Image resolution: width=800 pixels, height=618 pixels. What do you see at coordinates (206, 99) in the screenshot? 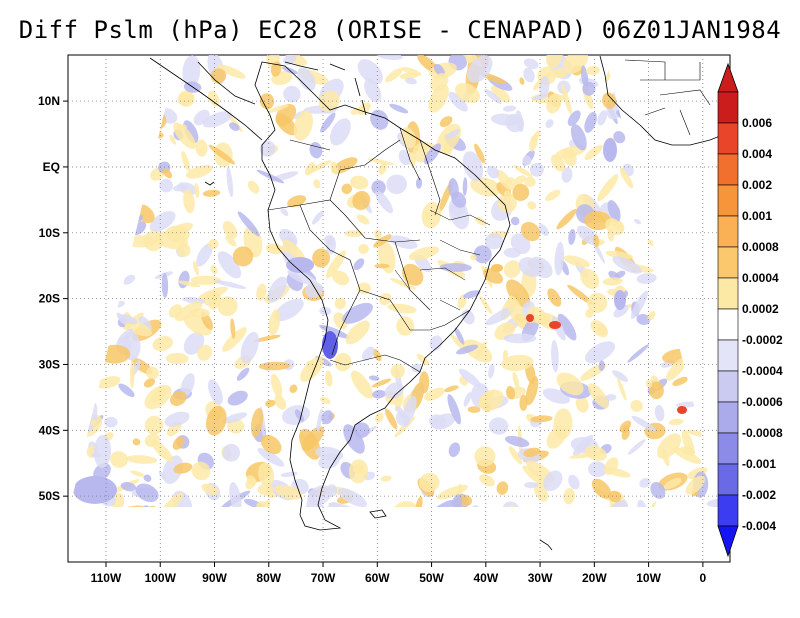
I see `central-america-coastline` at bounding box center [206, 99].